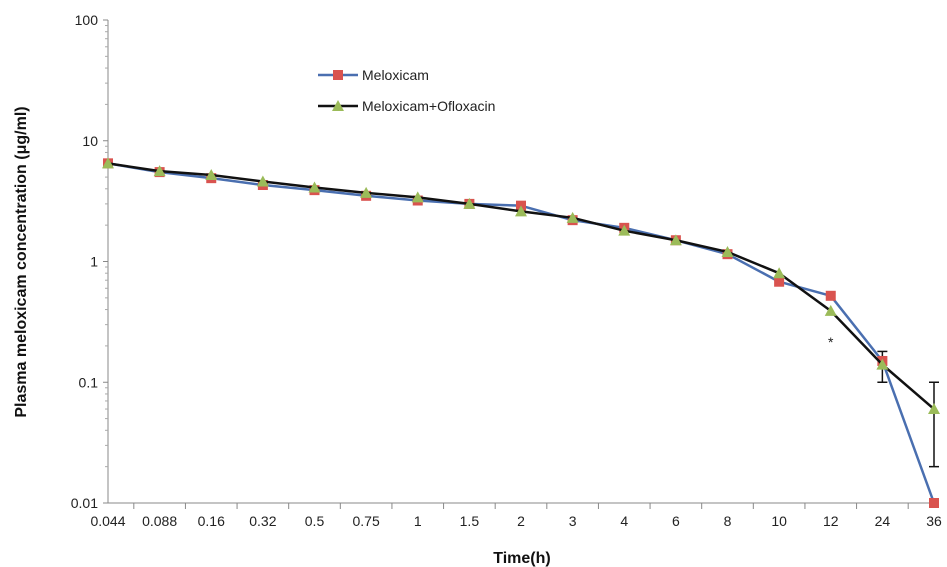 This screenshot has width=947, height=567. What do you see at coordinates (338, 75) in the screenshot?
I see `legend-marker-meloxicam` at bounding box center [338, 75].